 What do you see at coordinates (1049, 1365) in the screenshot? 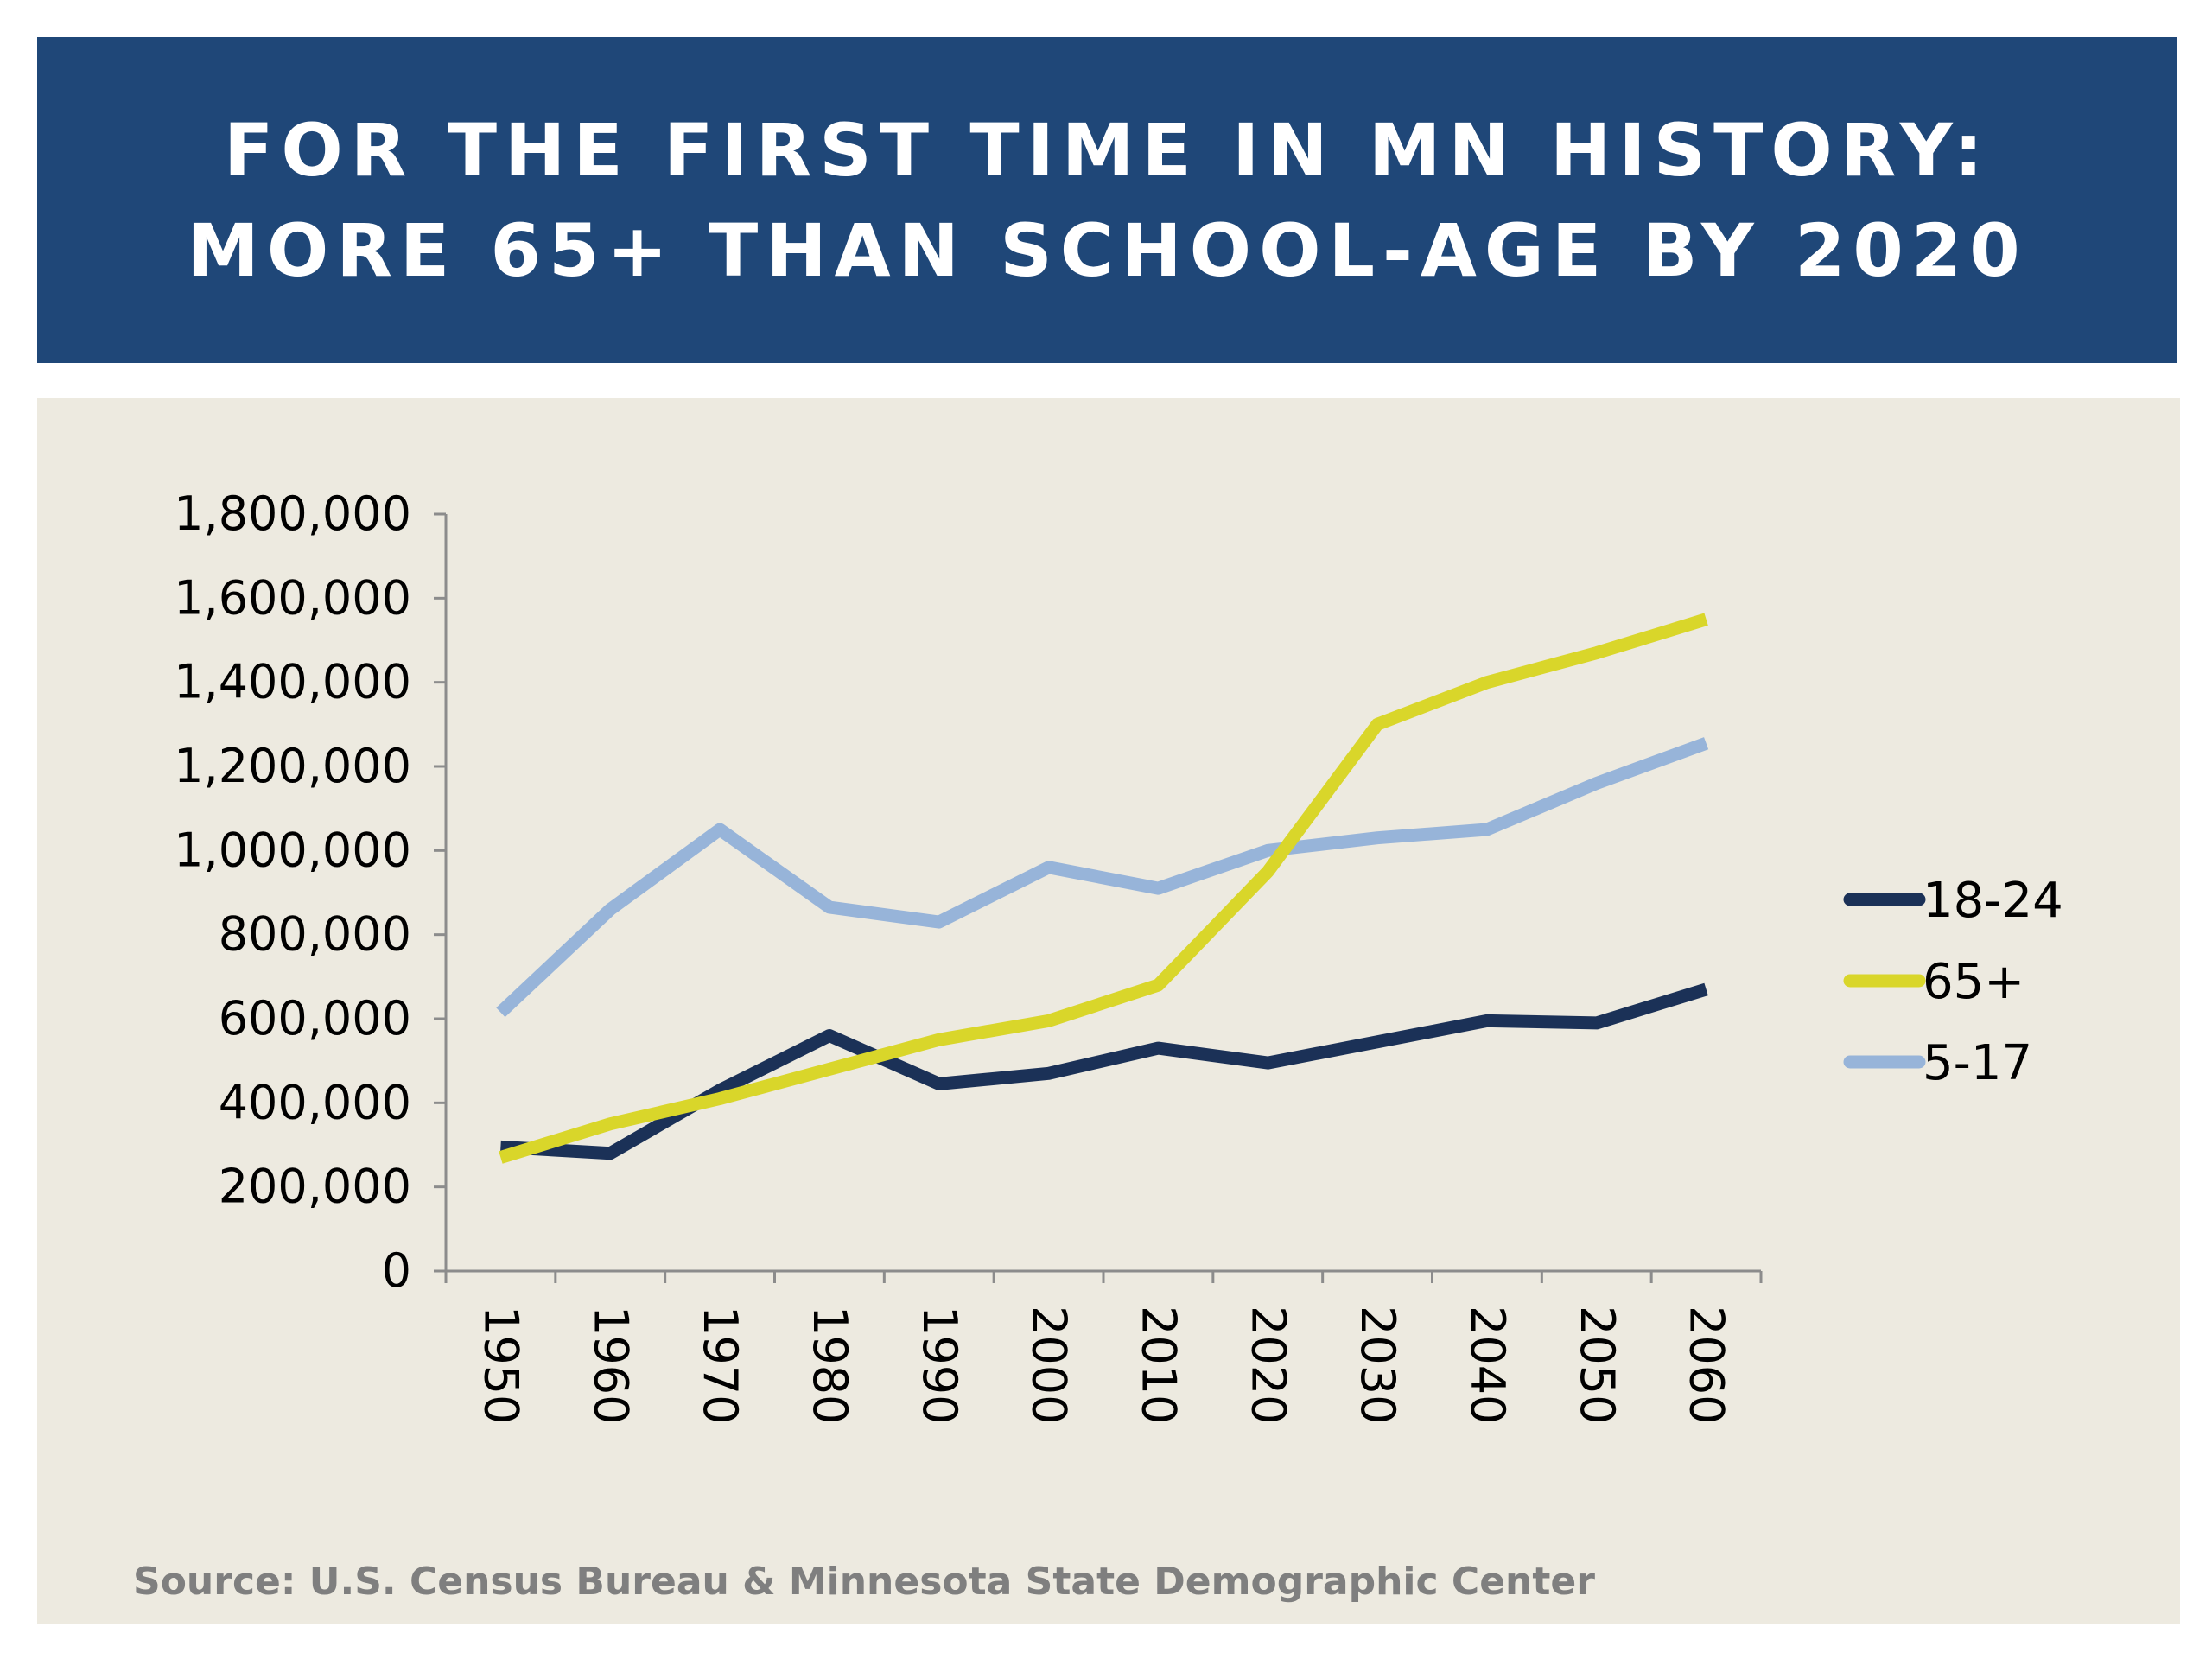
I see `x-tick-label: 2000` at bounding box center [1049, 1365].